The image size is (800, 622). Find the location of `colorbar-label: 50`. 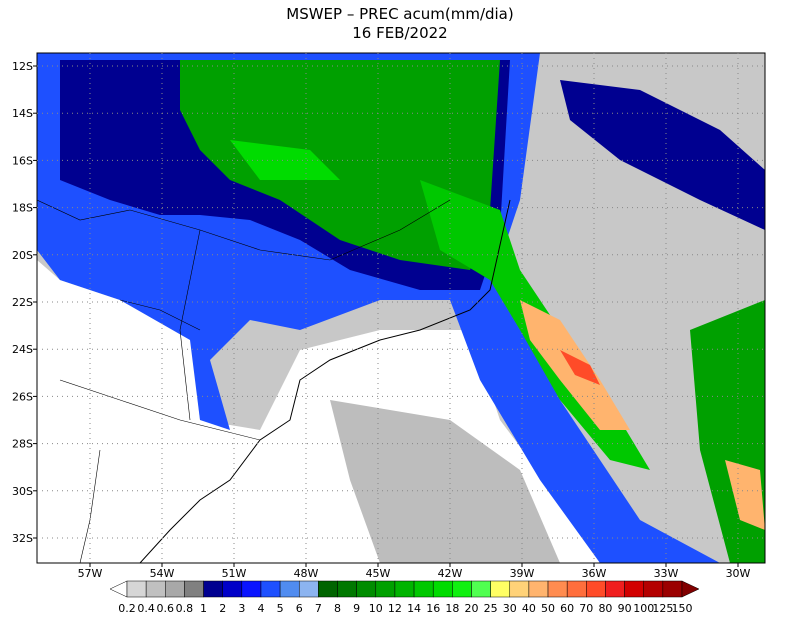

colorbar-label: 50 is located at coordinates (548, 608).